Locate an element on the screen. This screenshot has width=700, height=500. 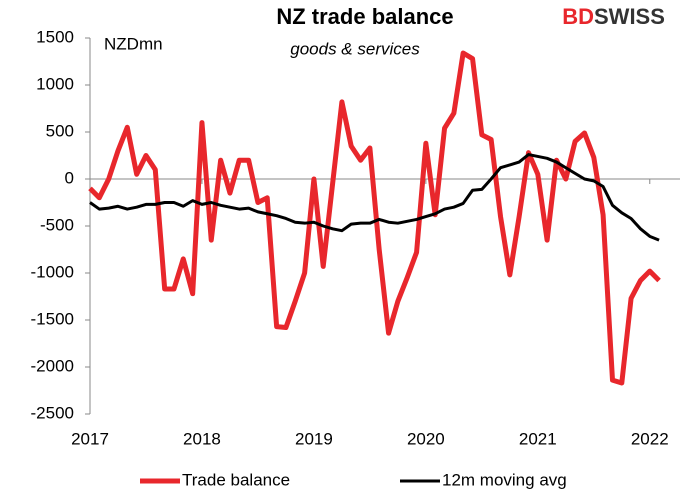
y-tick-label: -1000 is located at coordinates (52, 271).